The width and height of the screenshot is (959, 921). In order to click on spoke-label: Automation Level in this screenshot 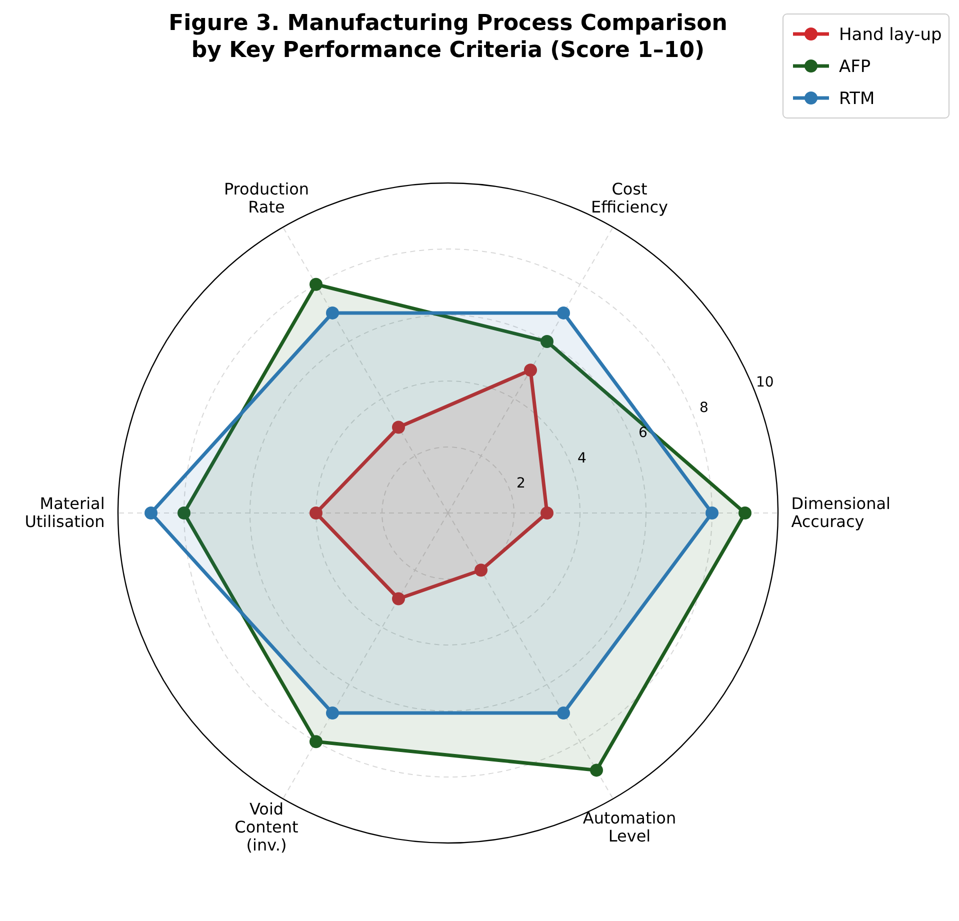, I will do `click(629, 827)`.